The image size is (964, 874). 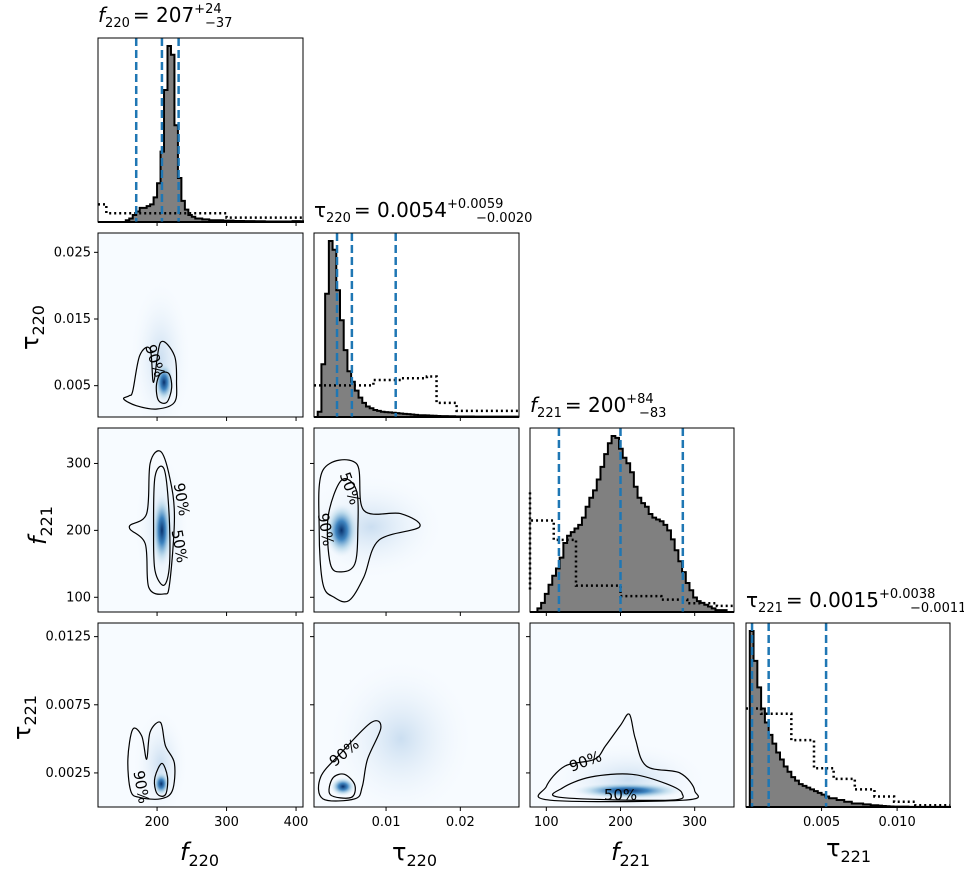 I want to click on ylabel-tau220: τ220, so click(x=32, y=327).